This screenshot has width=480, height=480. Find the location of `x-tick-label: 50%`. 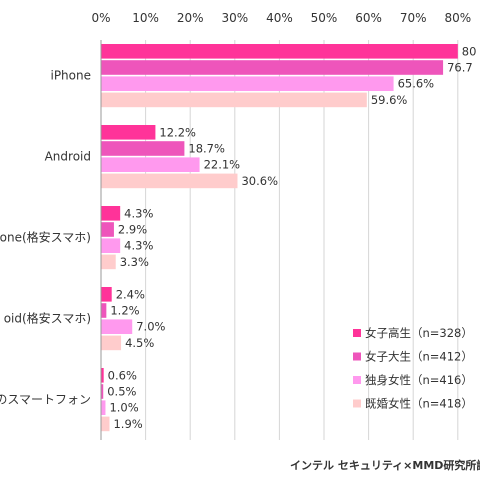

x-tick-label: 50% is located at coordinates (324, 18).